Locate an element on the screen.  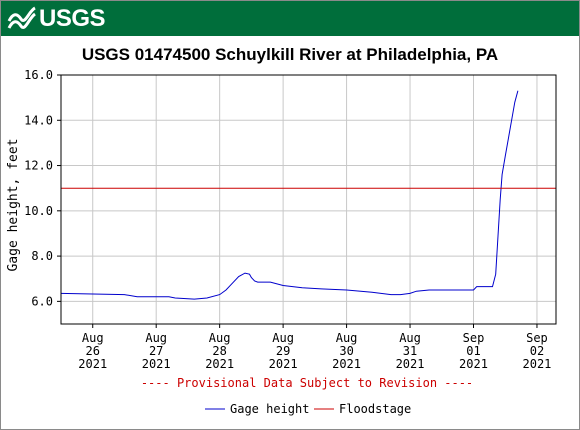
x-tick-label: Aug 28 2021 is located at coordinates (219, 351).